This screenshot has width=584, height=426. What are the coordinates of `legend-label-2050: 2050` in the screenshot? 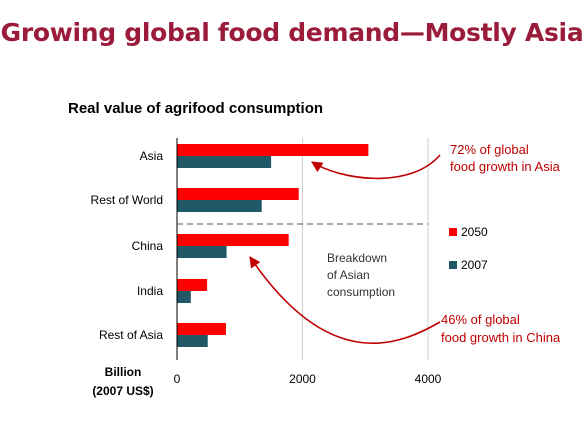 It's located at (474, 232).